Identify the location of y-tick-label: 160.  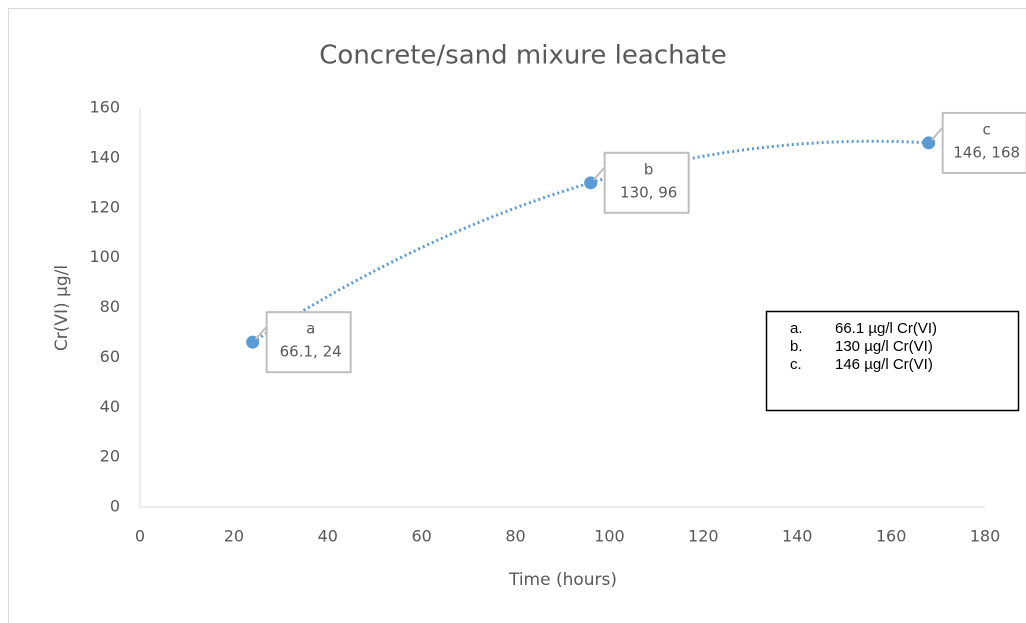
(104, 107).